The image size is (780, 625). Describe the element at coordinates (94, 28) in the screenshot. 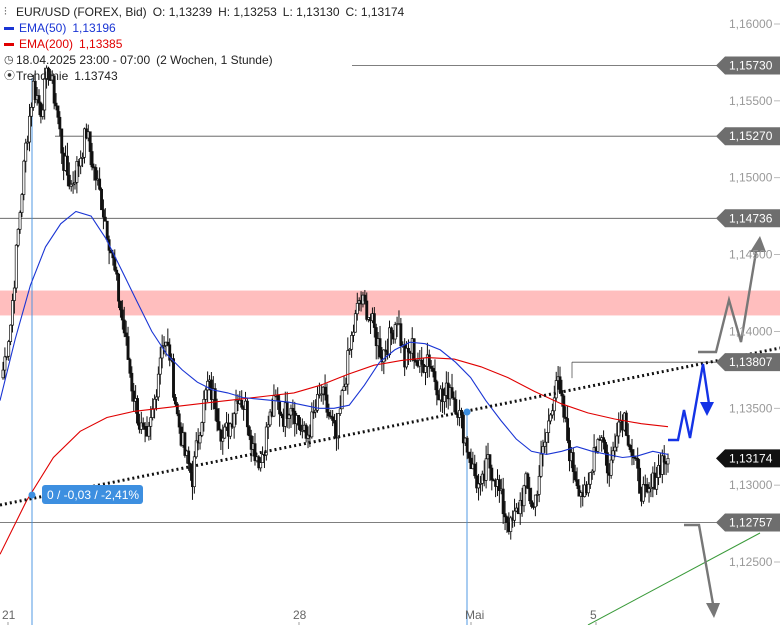

I see `ema50-value: 1,13196` at that location.